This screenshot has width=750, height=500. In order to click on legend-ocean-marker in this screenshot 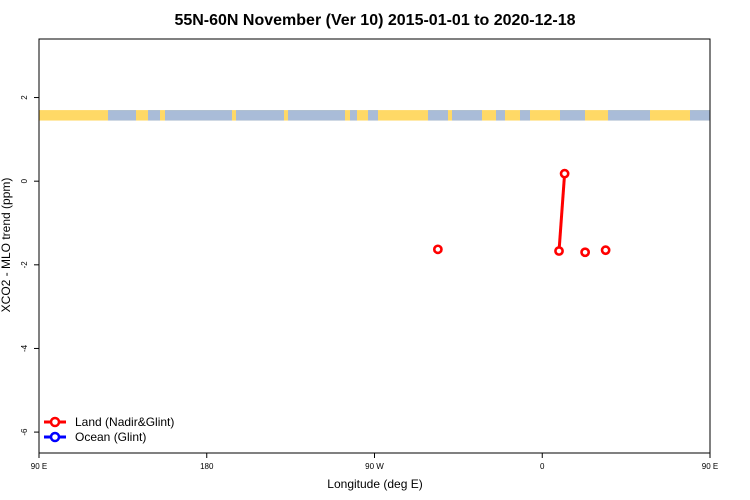, I will do `click(55, 437)`.